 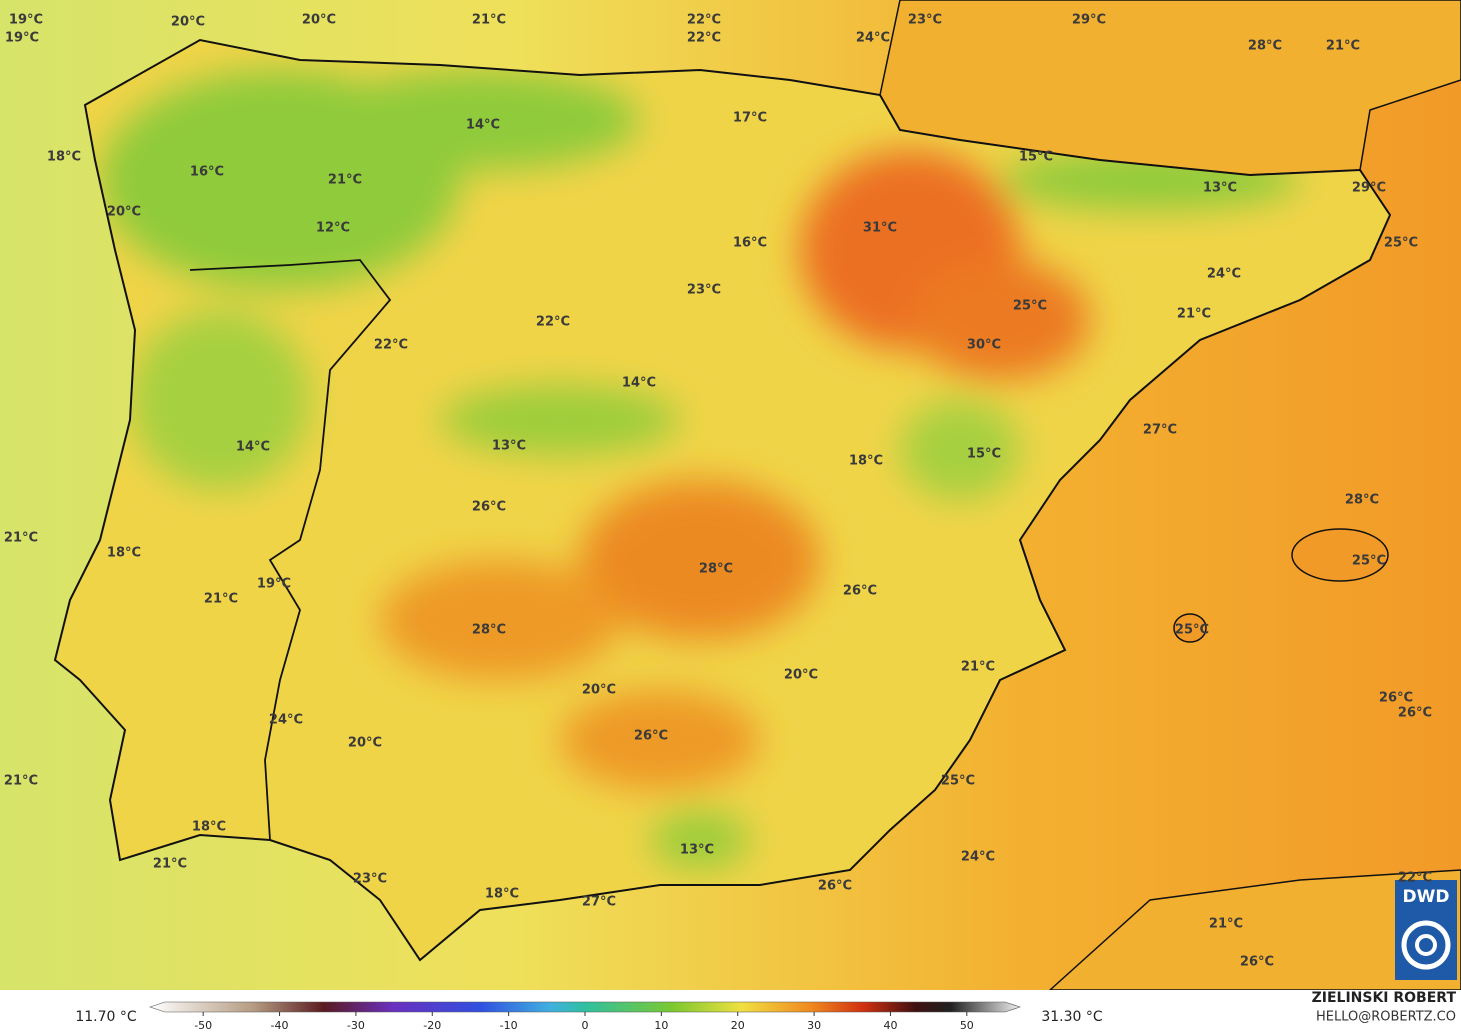 I want to click on footer, so click(x=730, y=1012).